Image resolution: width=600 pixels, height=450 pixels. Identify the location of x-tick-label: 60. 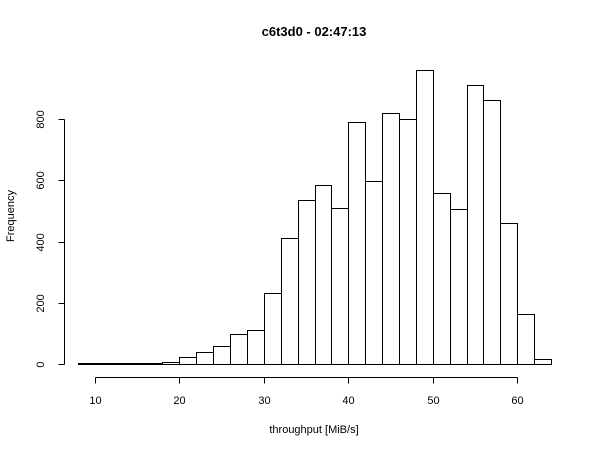
(517, 401).